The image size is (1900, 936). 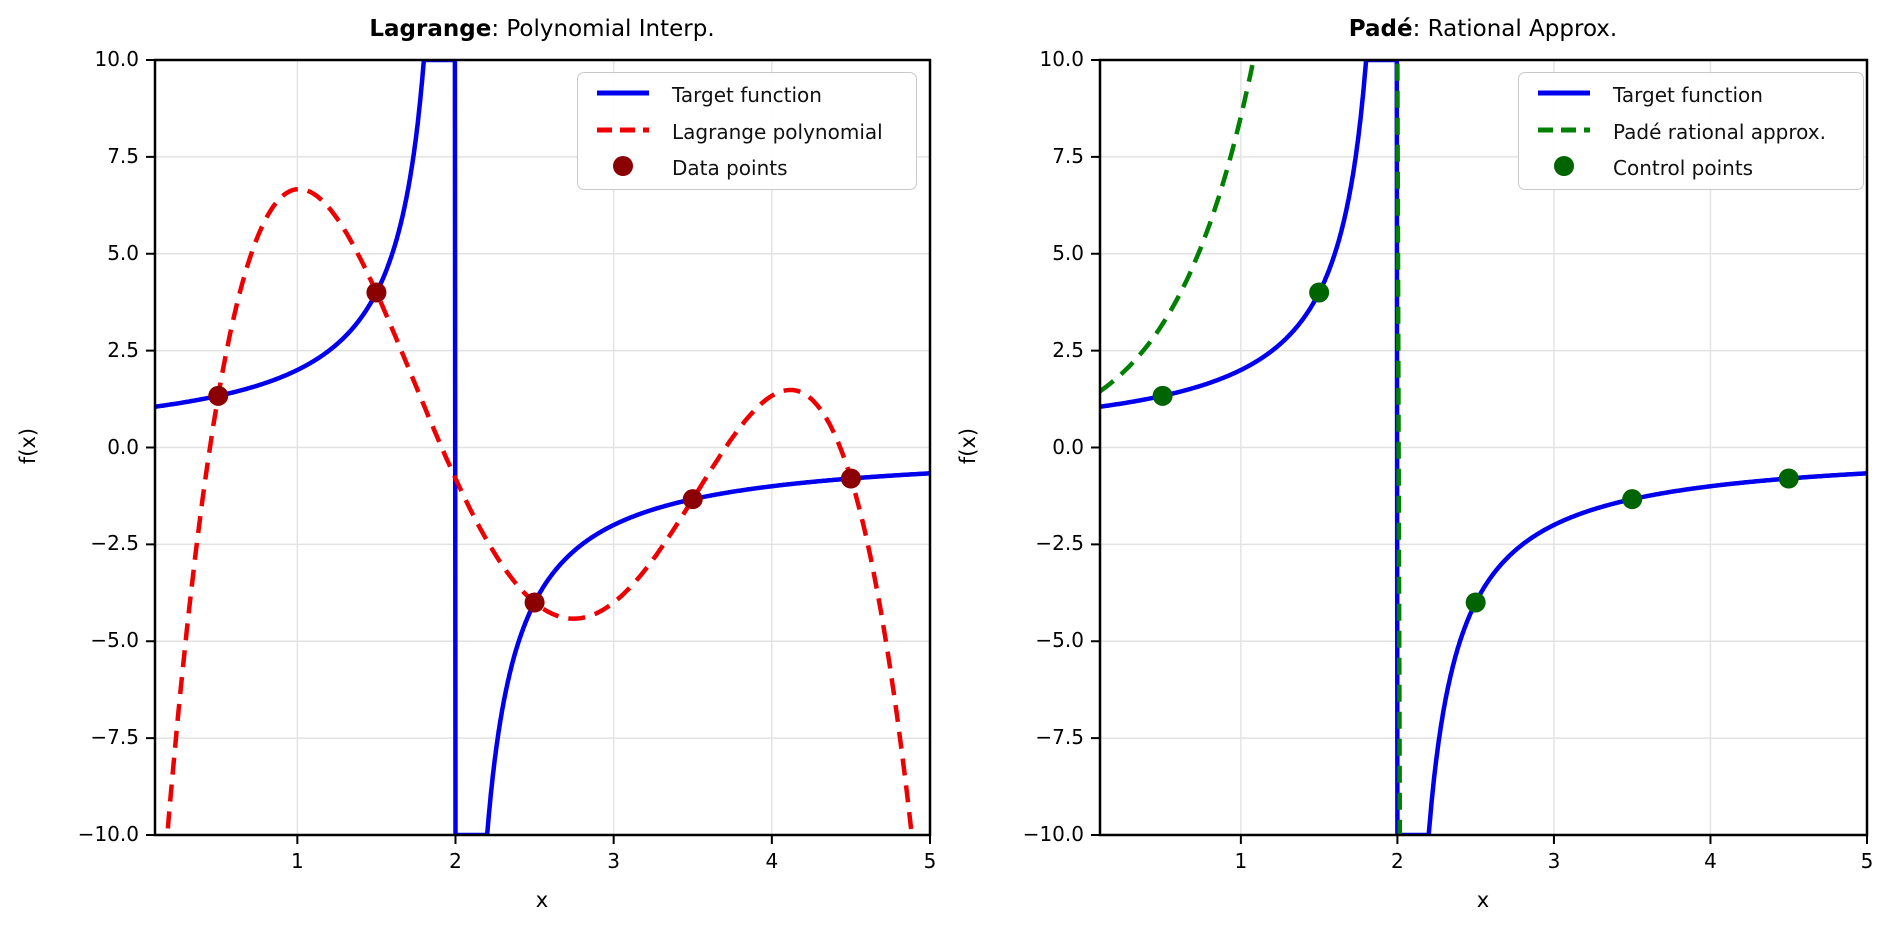 I want to click on legend-item: Lagrange polynomial, so click(x=747, y=132).